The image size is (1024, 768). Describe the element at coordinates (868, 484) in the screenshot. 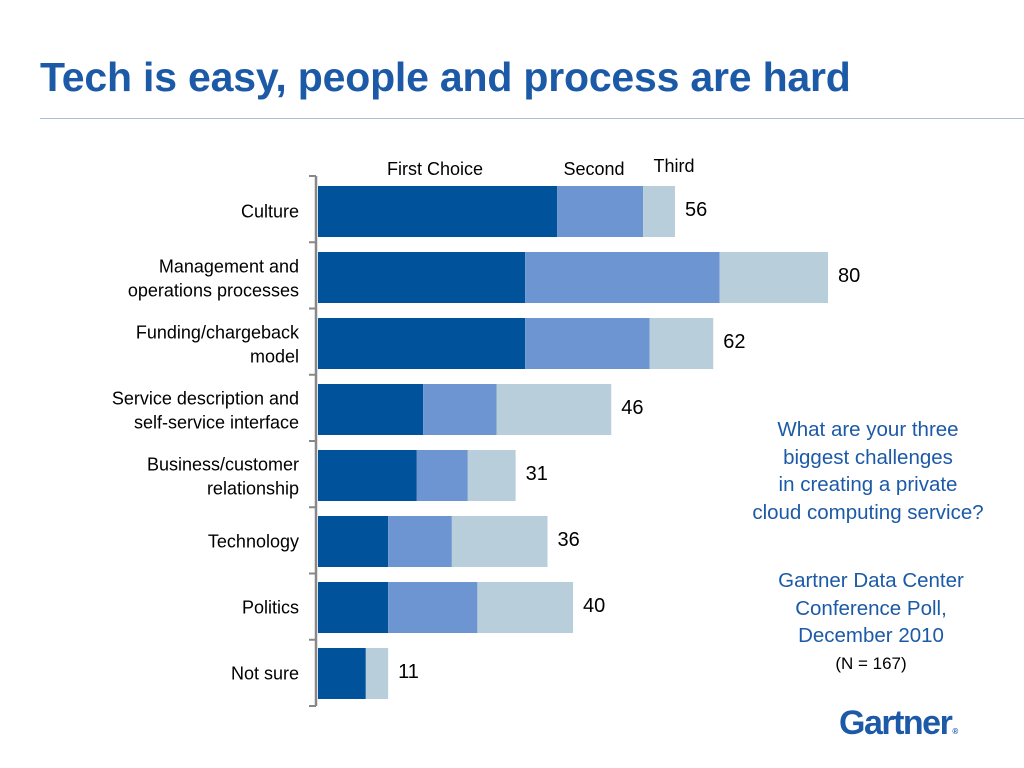

I see `poll-question-line: in creating a private` at that location.